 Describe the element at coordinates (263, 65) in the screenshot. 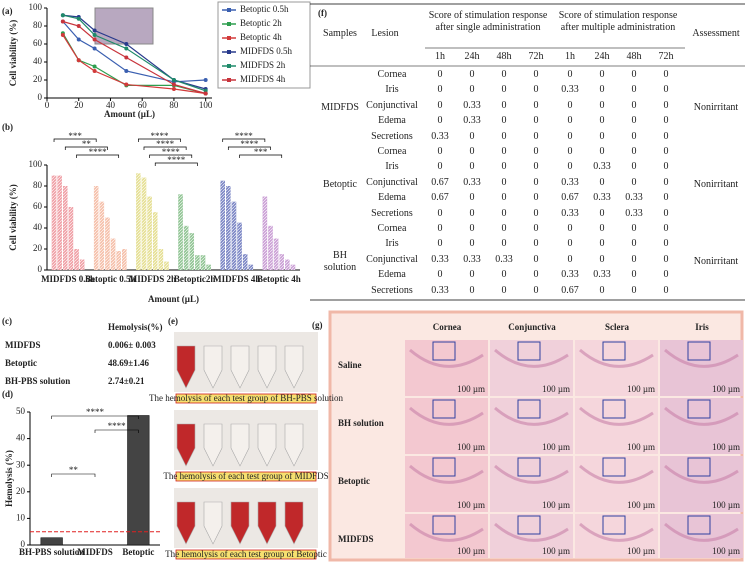

I see `legend-label: MIDFDS 2h` at that location.